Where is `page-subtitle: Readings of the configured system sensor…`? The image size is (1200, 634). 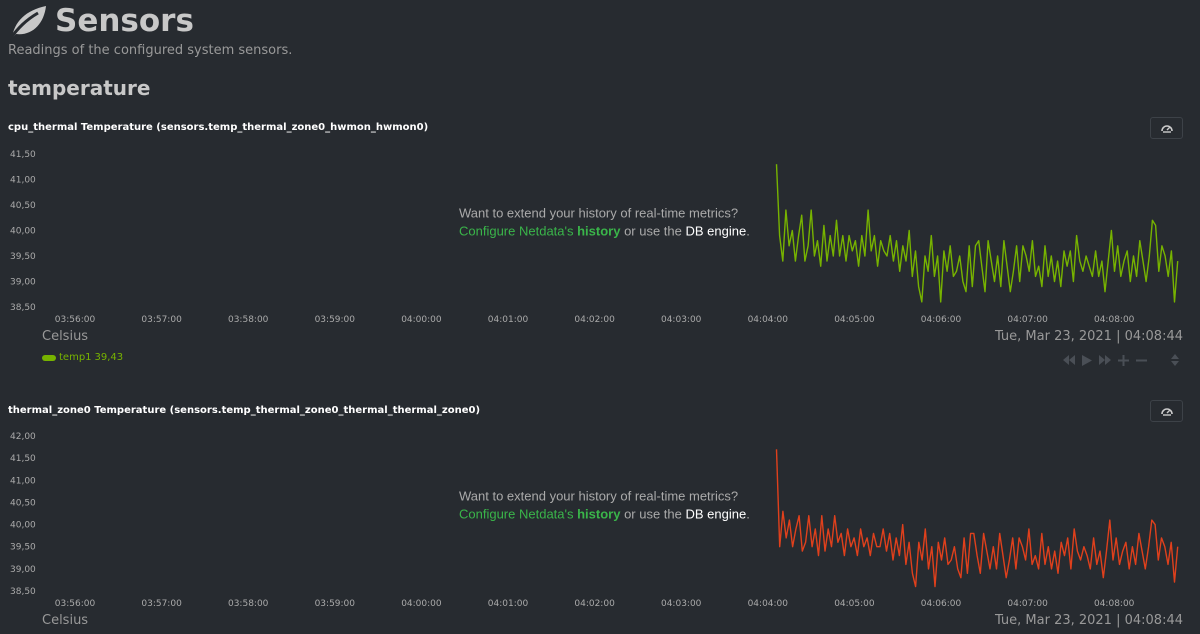 page-subtitle: Readings of the configured system sensor… is located at coordinates (150, 50).